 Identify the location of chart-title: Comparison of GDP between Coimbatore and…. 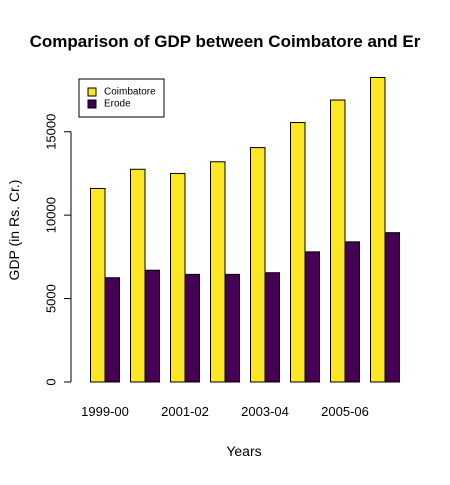
(225, 41).